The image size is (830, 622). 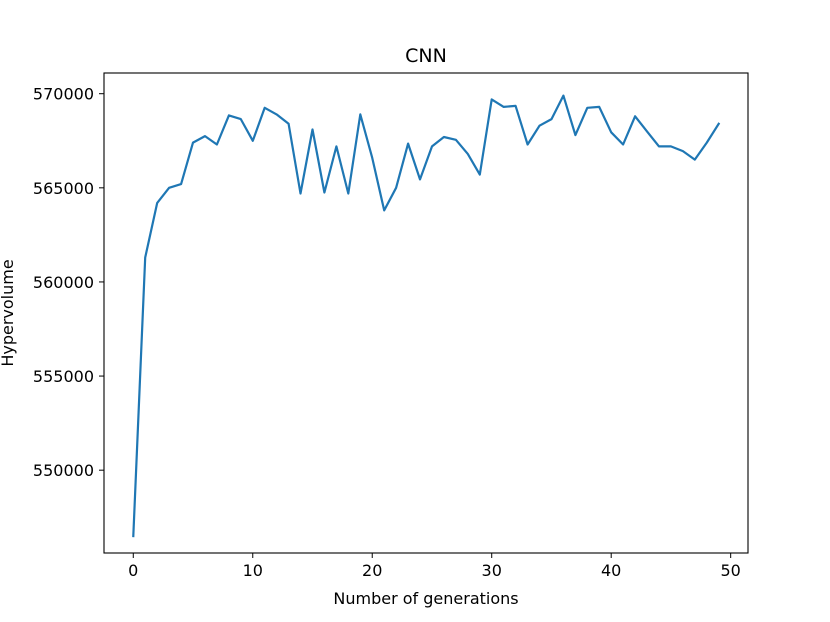 I want to click on x-tick-label: 30, so click(x=492, y=570).